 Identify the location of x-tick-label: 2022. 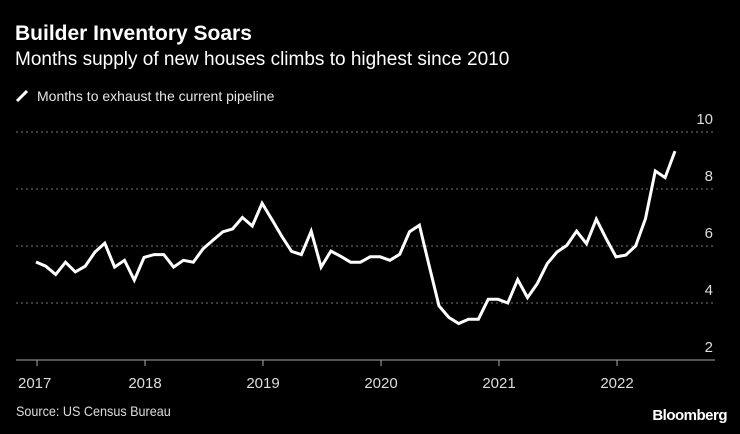
(616, 383).